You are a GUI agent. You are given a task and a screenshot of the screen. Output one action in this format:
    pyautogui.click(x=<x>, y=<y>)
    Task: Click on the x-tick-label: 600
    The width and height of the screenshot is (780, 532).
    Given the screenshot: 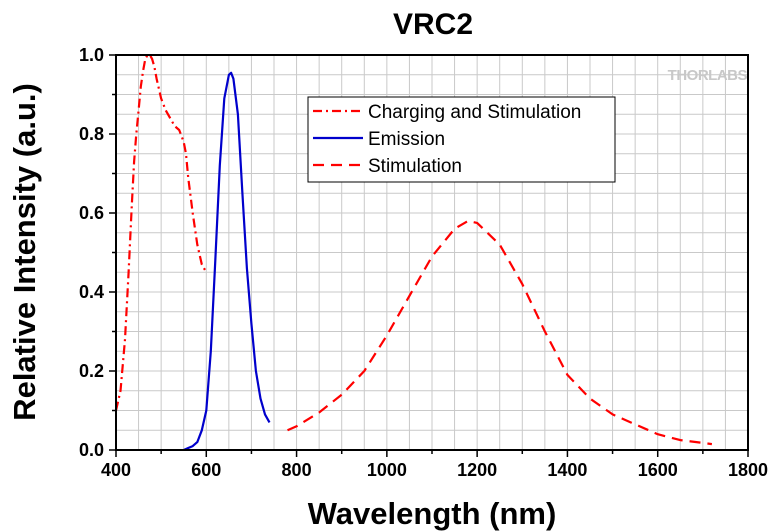 What is the action you would take?
    pyautogui.click(x=206, y=470)
    